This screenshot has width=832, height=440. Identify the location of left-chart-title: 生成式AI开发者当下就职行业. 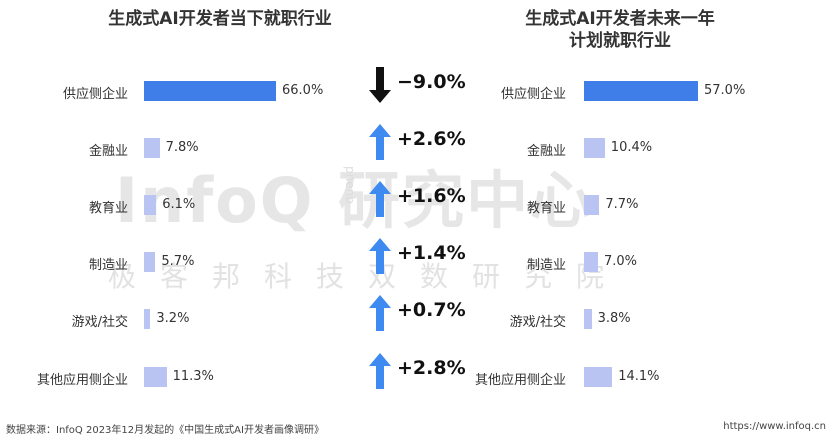
(220, 19).